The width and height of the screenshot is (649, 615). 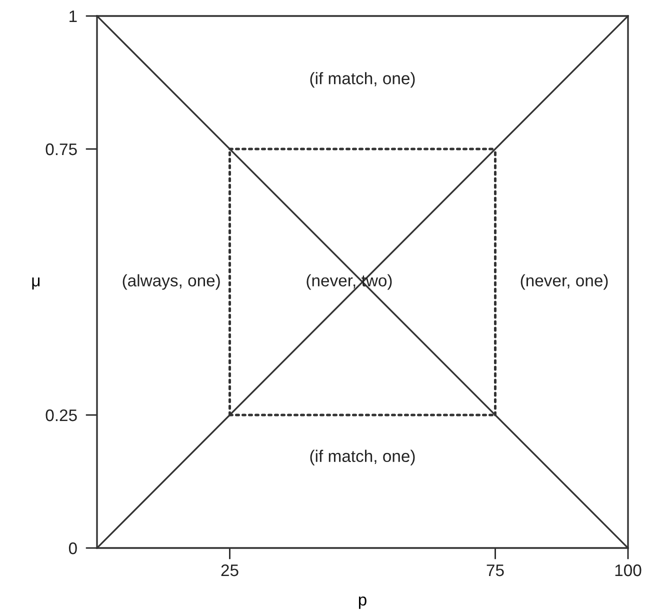 I want to click on x-tick-label: 25, so click(x=229, y=570).